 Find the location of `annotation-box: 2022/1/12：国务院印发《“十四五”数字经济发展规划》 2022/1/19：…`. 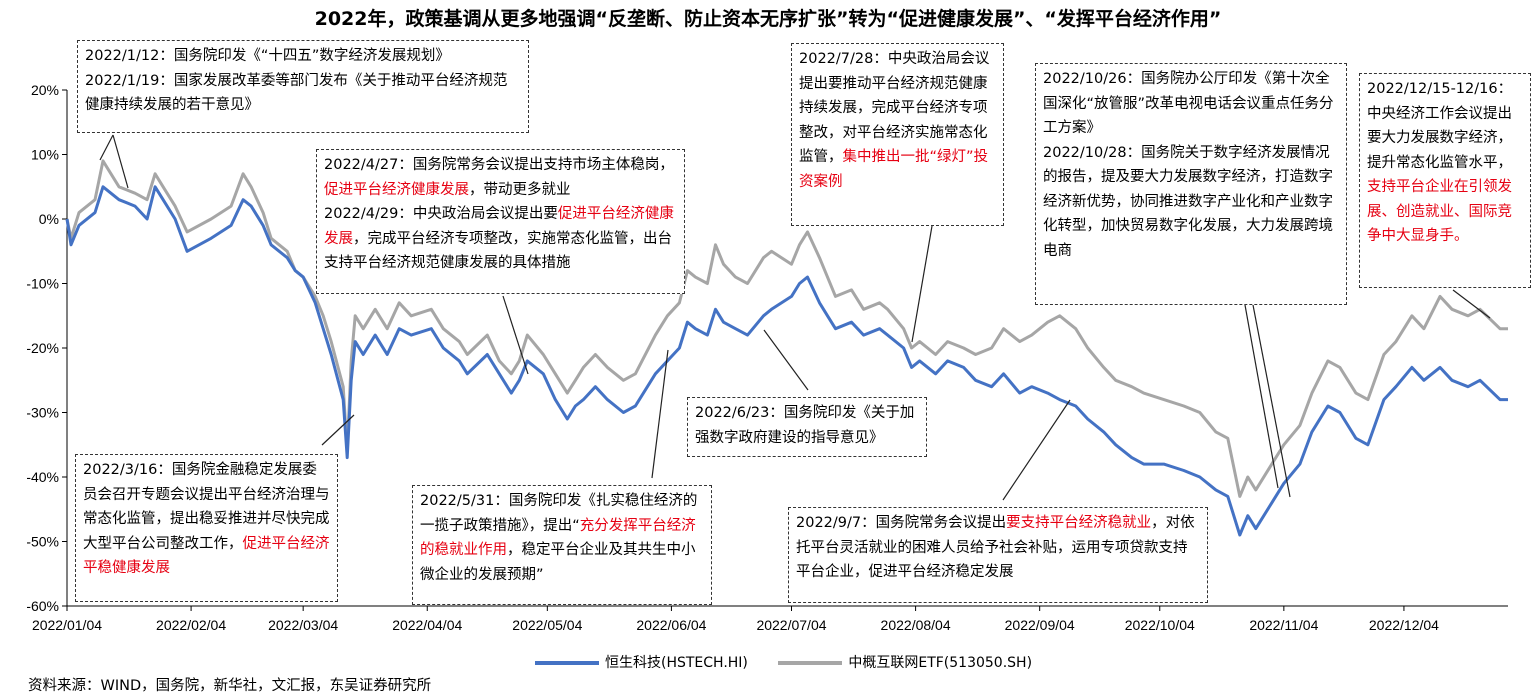

annotation-box: 2022/1/12：国务院印发《“十四五”数字经济发展规划》 2022/1/19：… is located at coordinates (303, 86).